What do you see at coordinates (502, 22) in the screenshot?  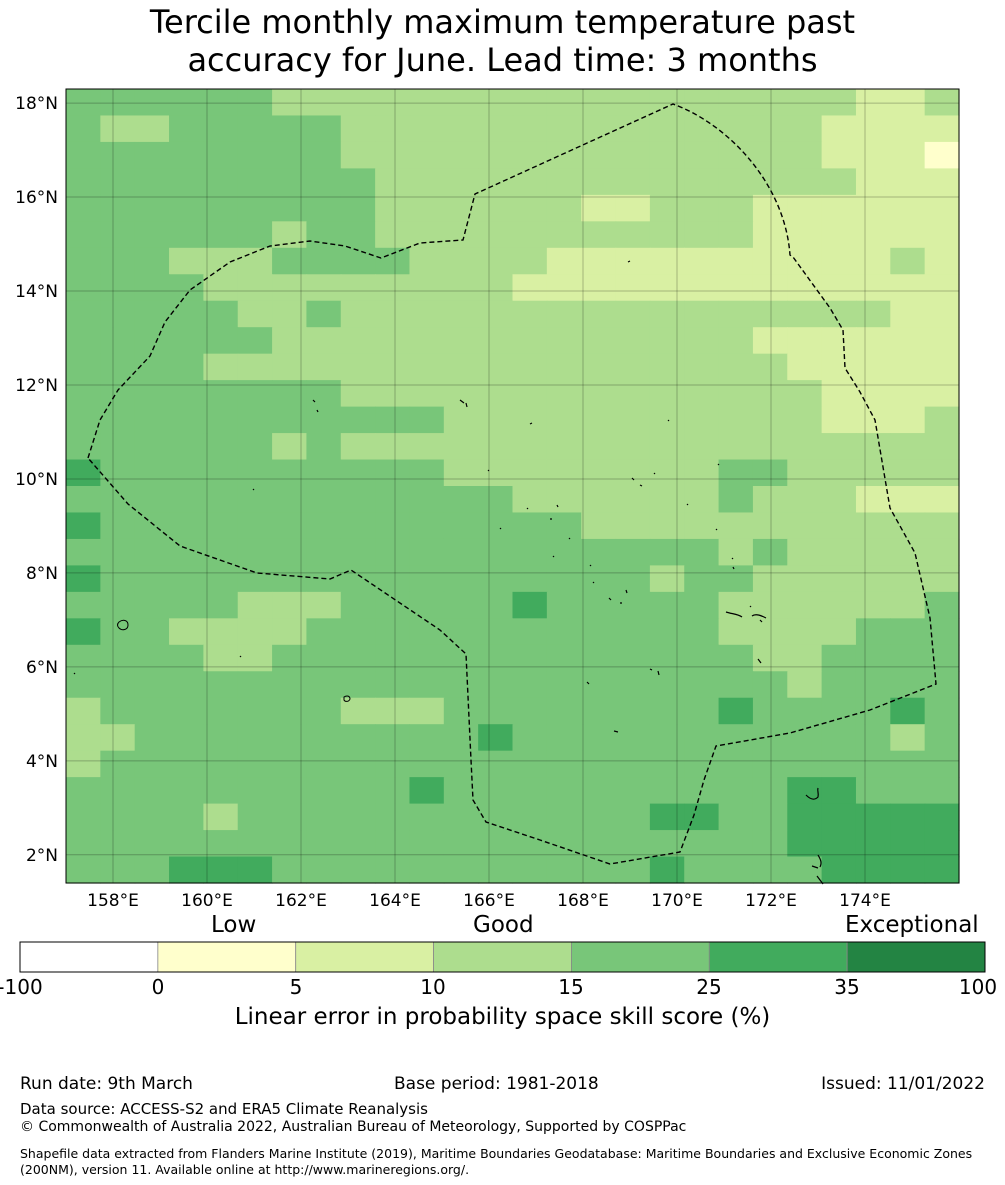 I see `chart-title-line-1: Tercile monthly maximum temperature past` at bounding box center [502, 22].